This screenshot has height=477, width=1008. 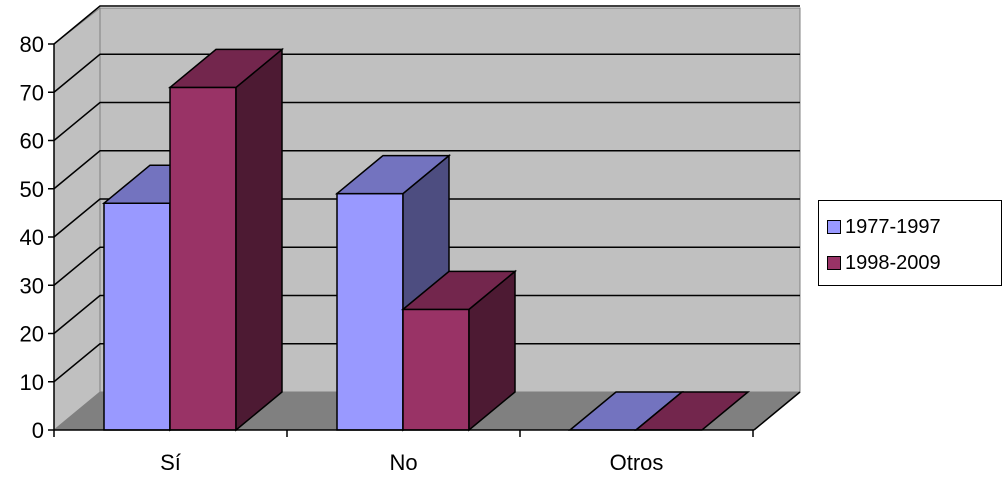 What do you see at coordinates (32, 237) in the screenshot?
I see `y-tick-label: 40` at bounding box center [32, 237].